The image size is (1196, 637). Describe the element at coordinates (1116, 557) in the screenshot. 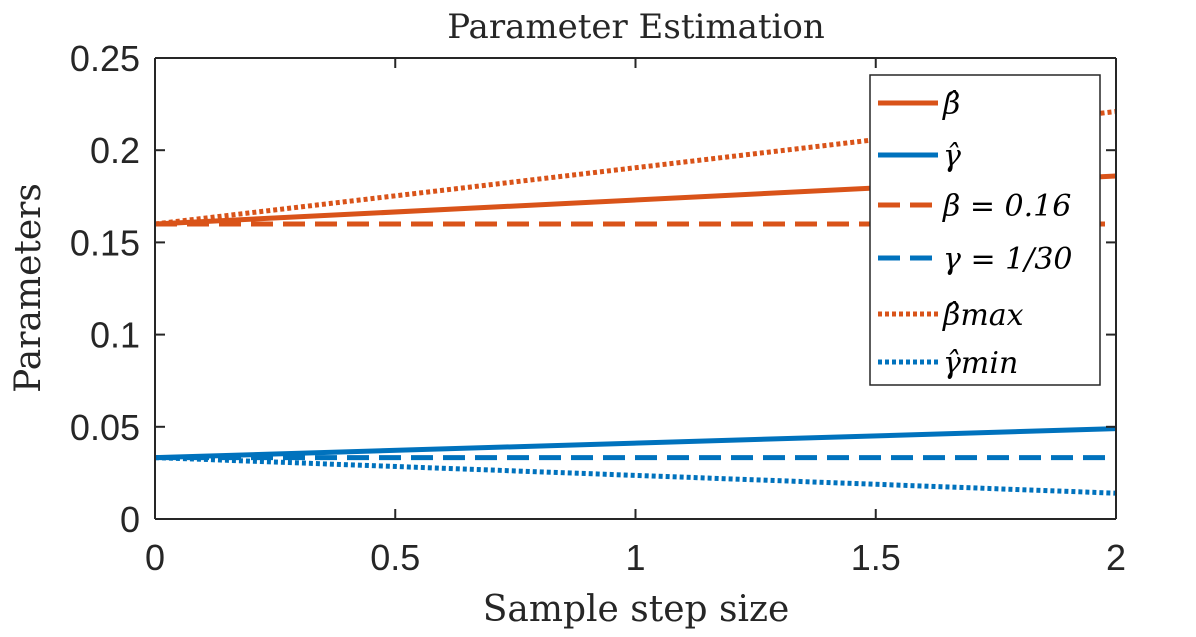

I see `x-tick-label: 2` at that location.